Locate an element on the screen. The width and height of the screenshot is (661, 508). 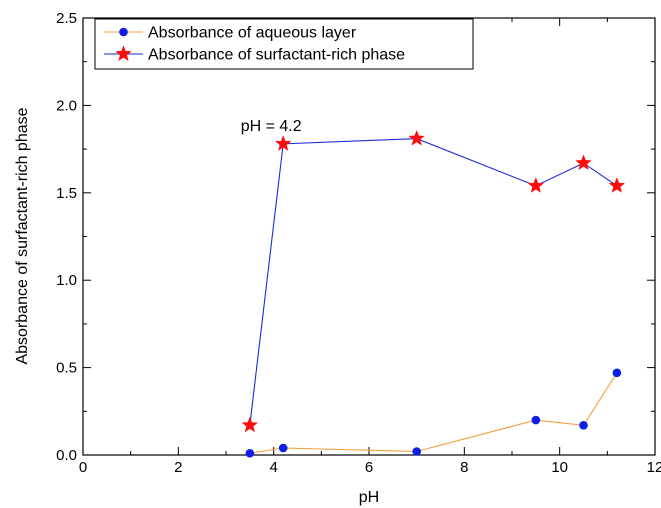
y-axis-title: Absorbance of surfactant-rich phase is located at coordinates (22, 235).